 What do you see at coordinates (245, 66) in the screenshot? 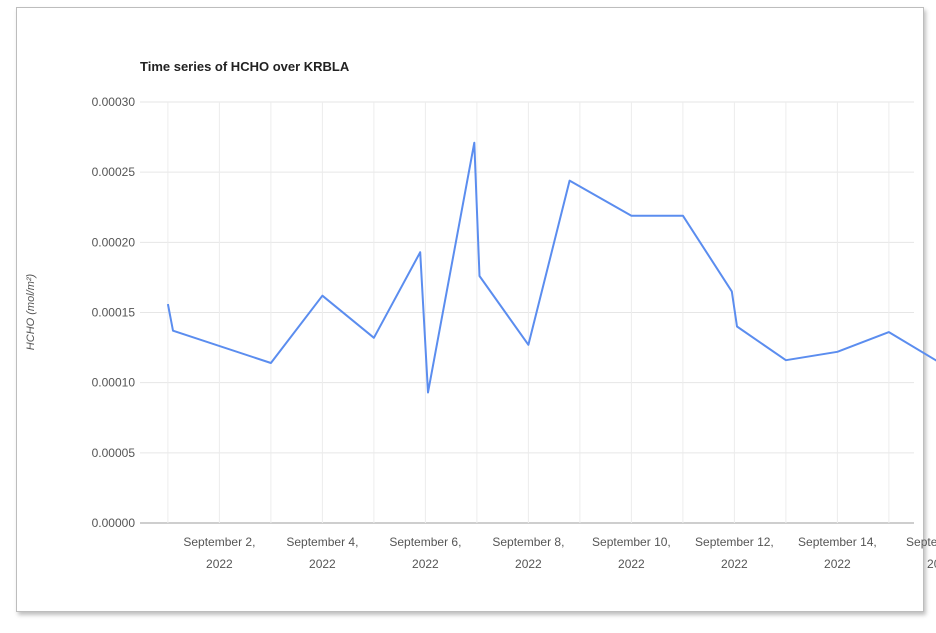
I see `chart-title: Time series of HCHO over KRBLA` at bounding box center [245, 66].